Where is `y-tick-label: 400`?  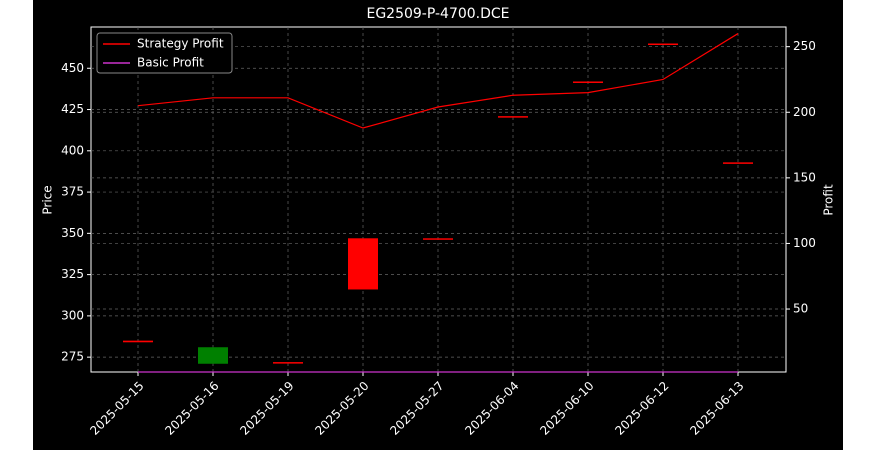
y-tick-label: 400 is located at coordinates (72, 150).